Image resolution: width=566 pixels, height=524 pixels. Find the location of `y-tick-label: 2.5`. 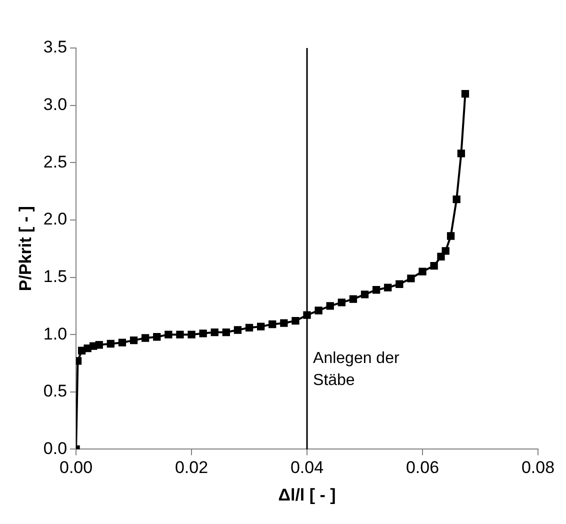

y-tick-label: 2.5 is located at coordinates (55, 162).